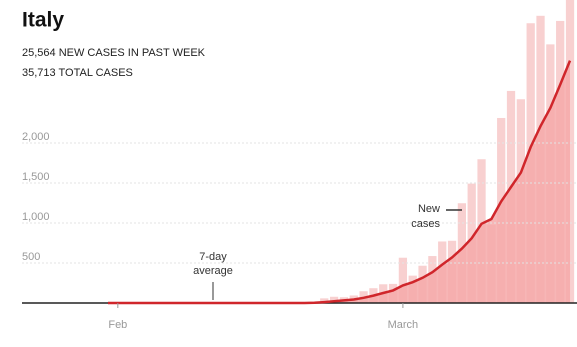 The width and height of the screenshot is (577, 347). Describe the element at coordinates (425, 224) in the screenshot. I see `annotation: cases` at that location.